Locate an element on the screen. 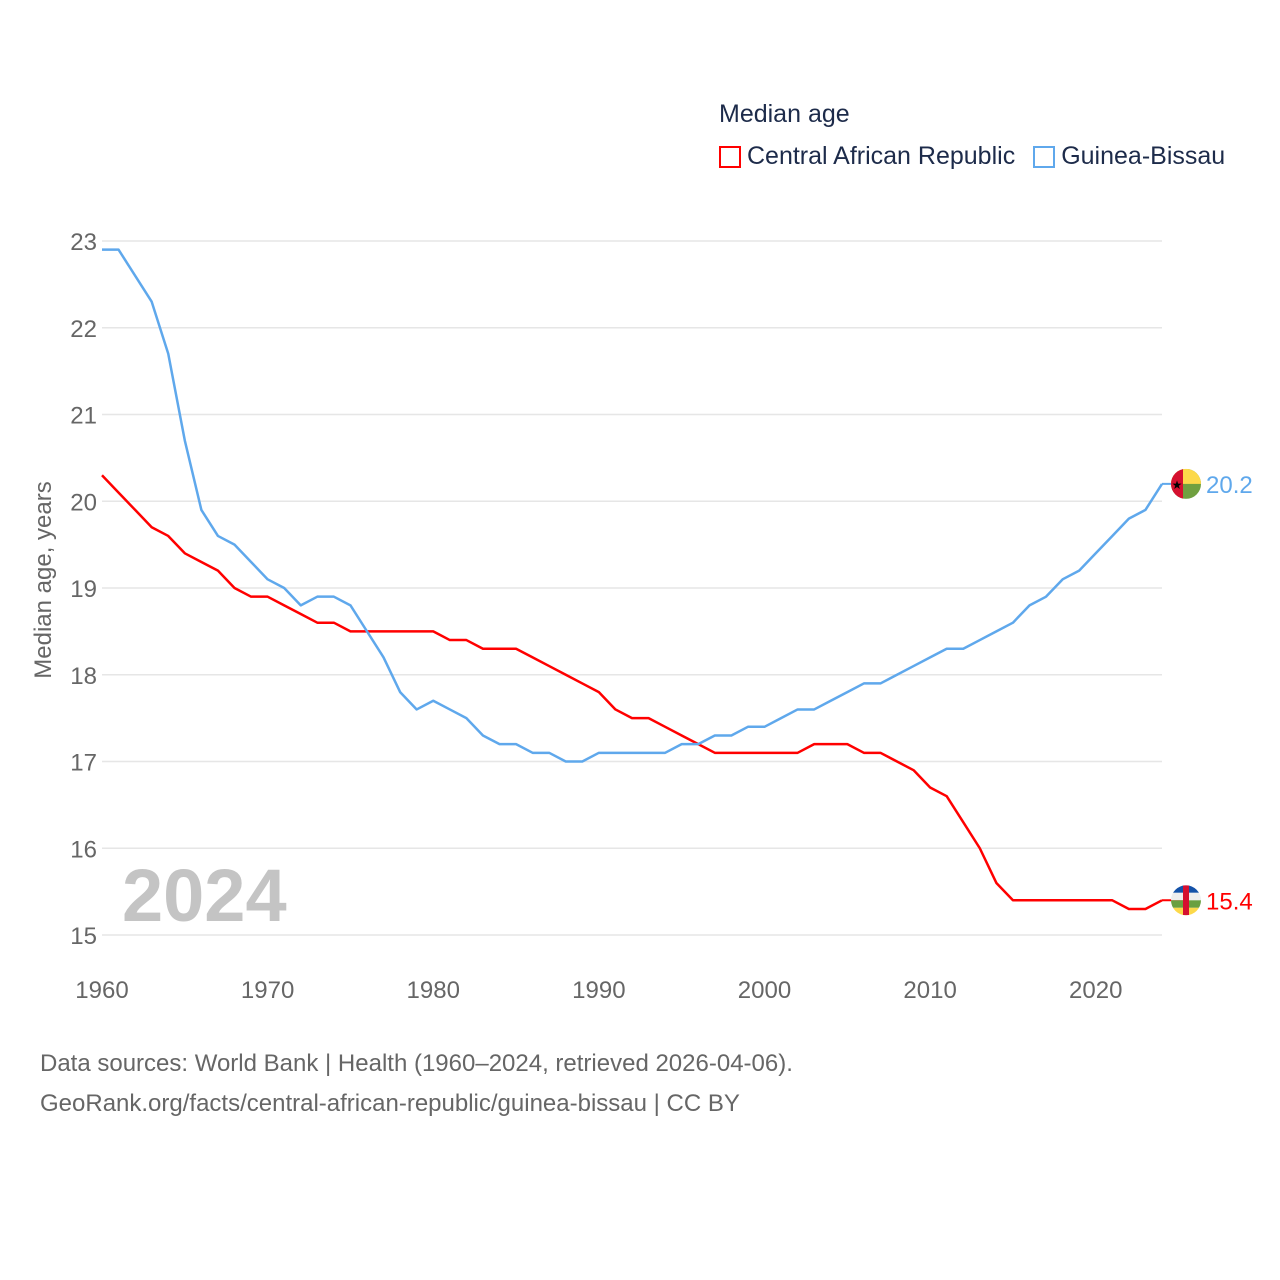  y-tick-label: 23 is located at coordinates (83, 242).